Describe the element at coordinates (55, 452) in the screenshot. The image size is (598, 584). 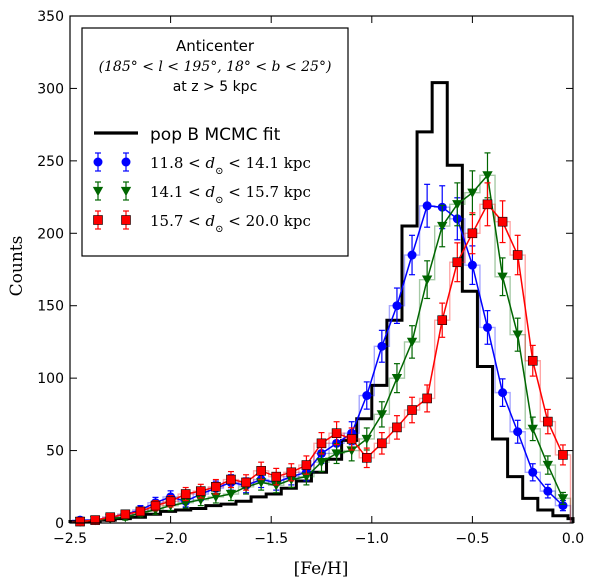
I see `y-tick-label: 50` at that location.